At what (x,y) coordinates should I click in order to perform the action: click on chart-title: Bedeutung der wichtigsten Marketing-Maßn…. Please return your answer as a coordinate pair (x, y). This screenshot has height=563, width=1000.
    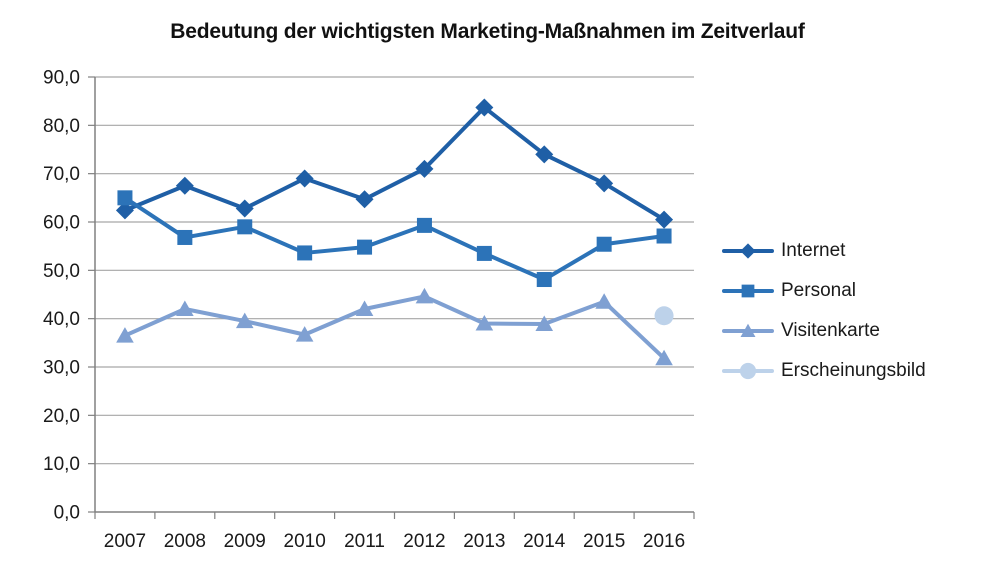
    Looking at the image, I should click on (487, 31).